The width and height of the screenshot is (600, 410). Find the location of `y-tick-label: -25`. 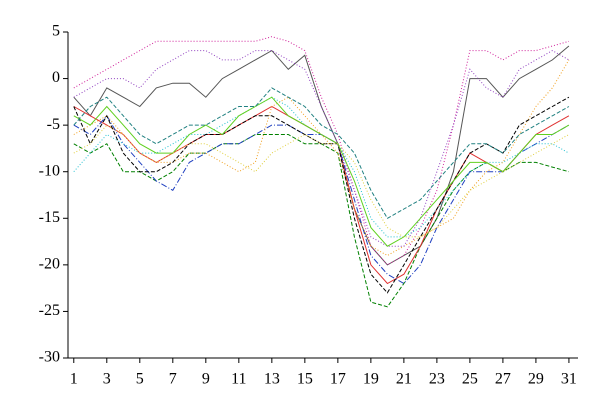

y-tick-label: -25 is located at coordinates (49, 310).